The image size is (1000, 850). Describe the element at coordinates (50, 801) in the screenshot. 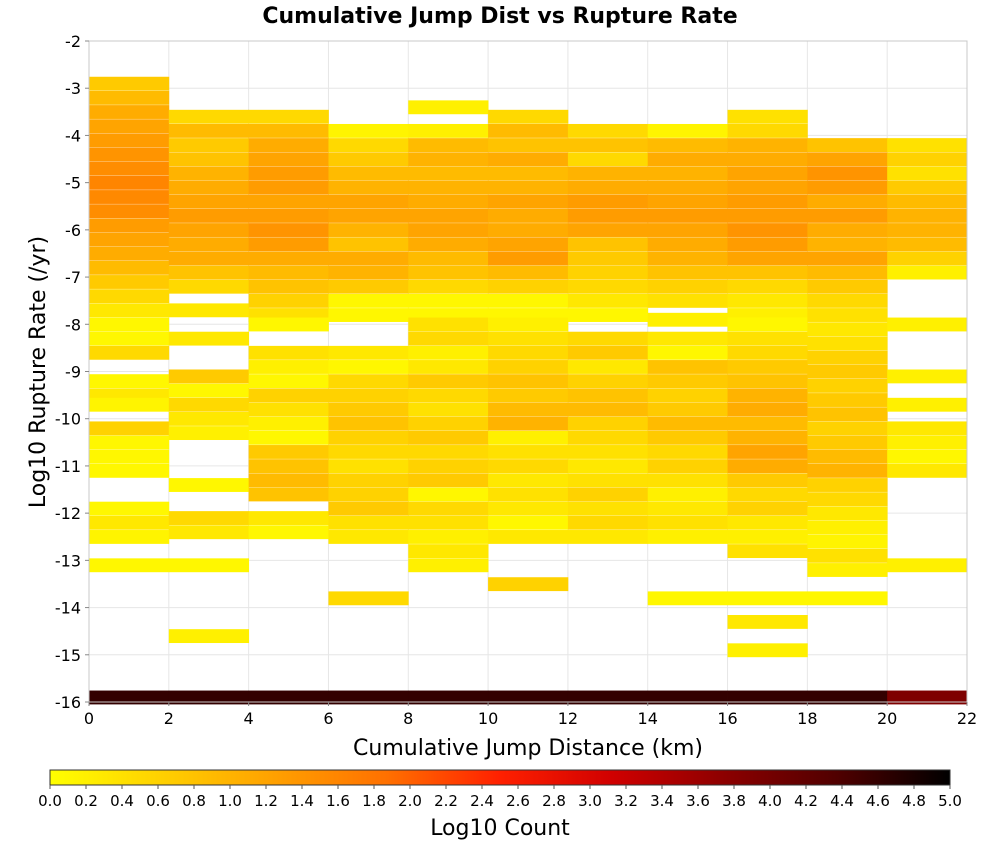

I see `colorbar-tick-label: 0.0` at that location.